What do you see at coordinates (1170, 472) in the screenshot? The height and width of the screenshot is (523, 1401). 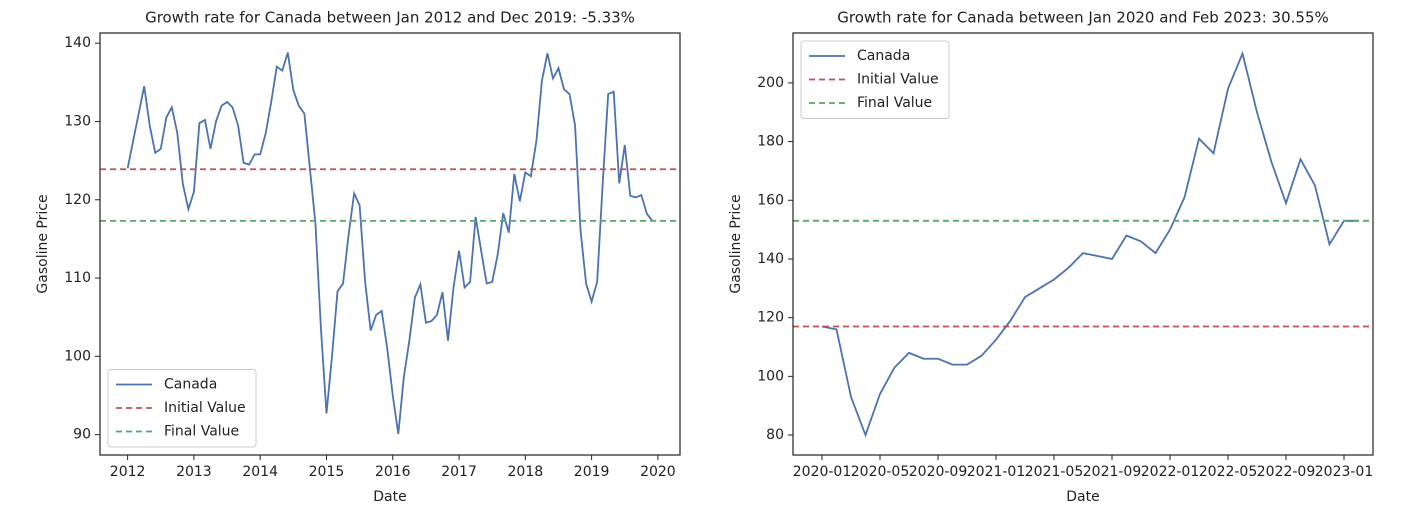 I see `x-tick-label: 2022-01` at bounding box center [1170, 472].